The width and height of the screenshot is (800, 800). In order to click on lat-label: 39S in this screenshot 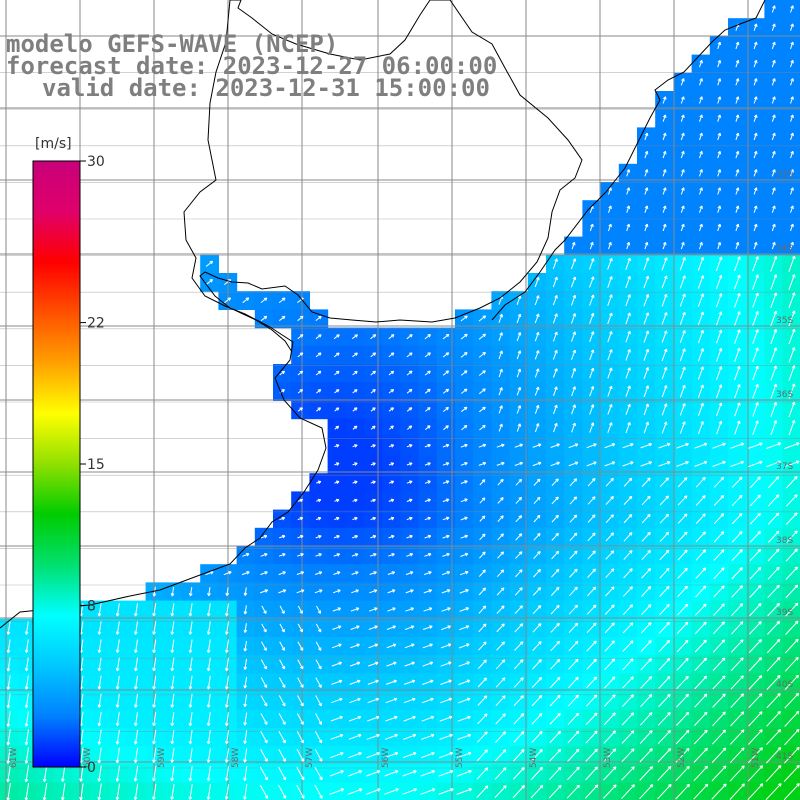, I will do `click(784, 613)`.